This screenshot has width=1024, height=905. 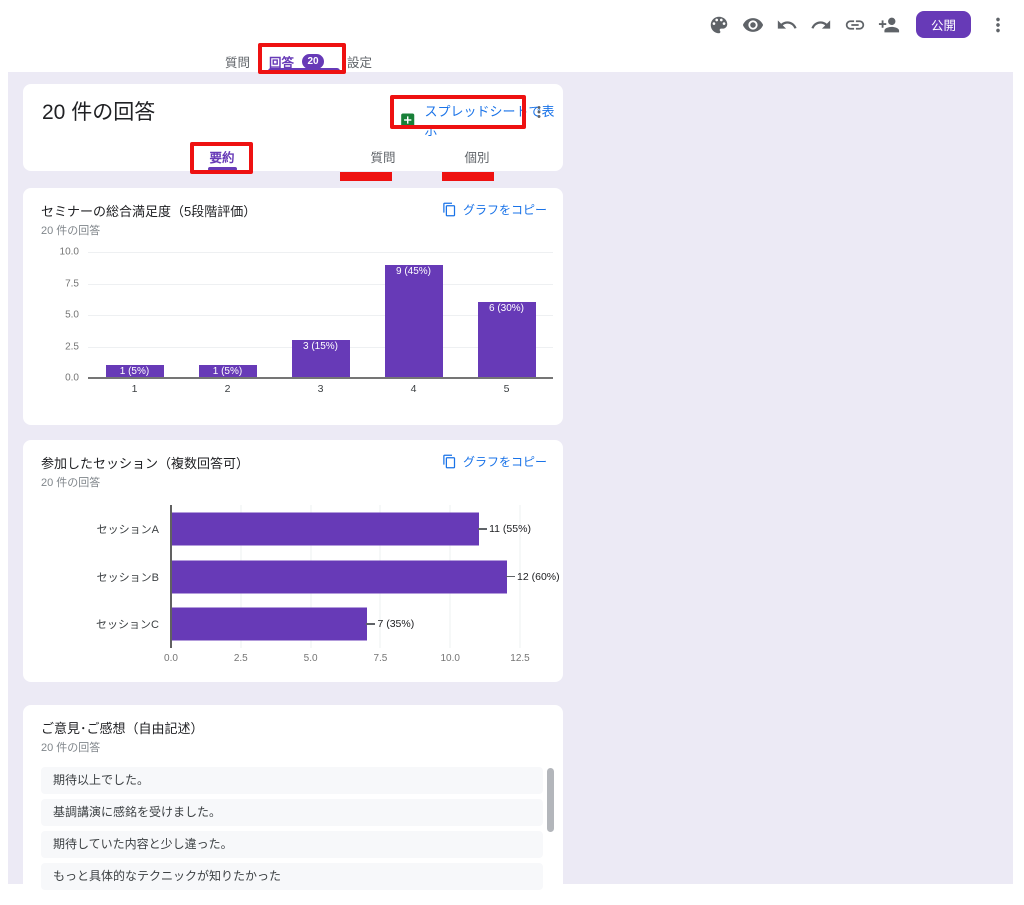 What do you see at coordinates (313, 61) in the screenshot?
I see `response-count-badge: 20` at bounding box center [313, 61].